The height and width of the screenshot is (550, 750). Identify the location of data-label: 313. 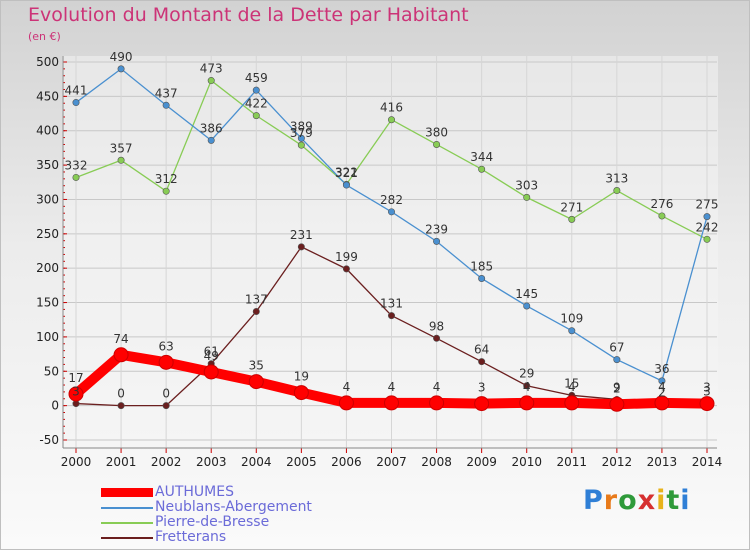
(616, 179).